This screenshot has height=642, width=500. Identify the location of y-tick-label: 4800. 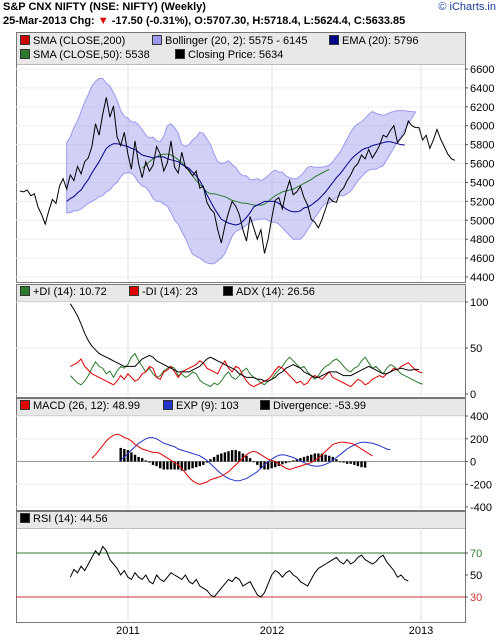
(482, 240).